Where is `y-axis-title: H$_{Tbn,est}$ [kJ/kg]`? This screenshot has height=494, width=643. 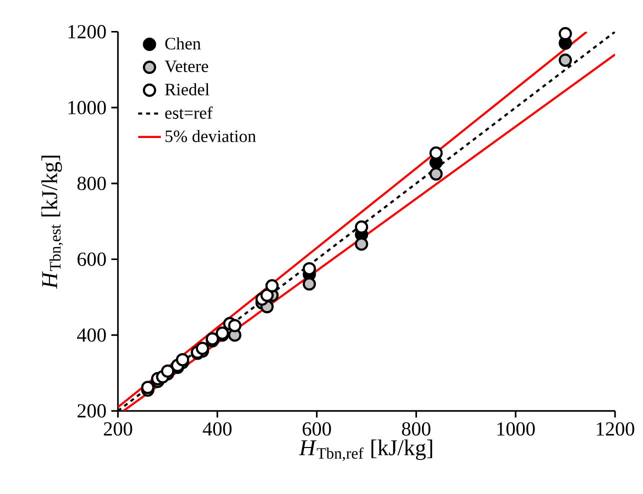 y-axis-title: H$_{Tbn,est}$ [kJ/kg] is located at coordinates (52, 222).